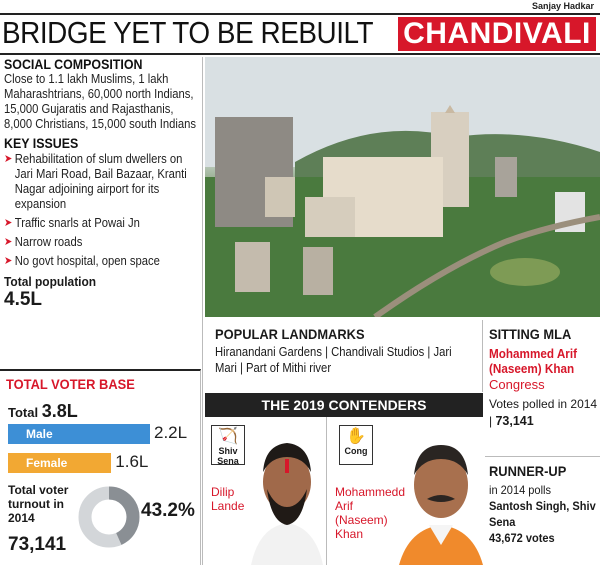 The width and height of the screenshot is (600, 565). Describe the element at coordinates (39, 434) in the screenshot. I see `male-label: Male` at that location.